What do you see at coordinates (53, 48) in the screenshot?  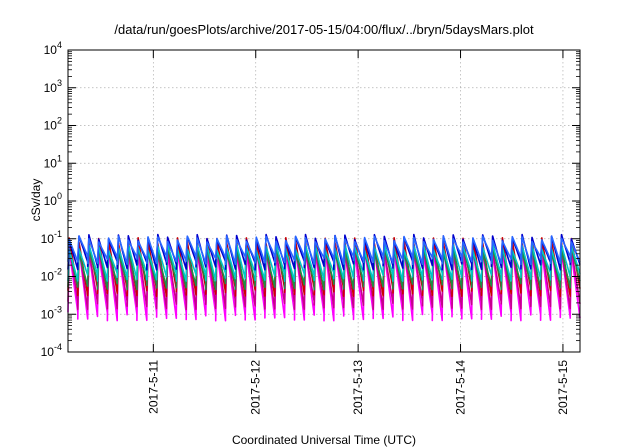 I see `y-tick-label: 10⁴` at bounding box center [53, 48].